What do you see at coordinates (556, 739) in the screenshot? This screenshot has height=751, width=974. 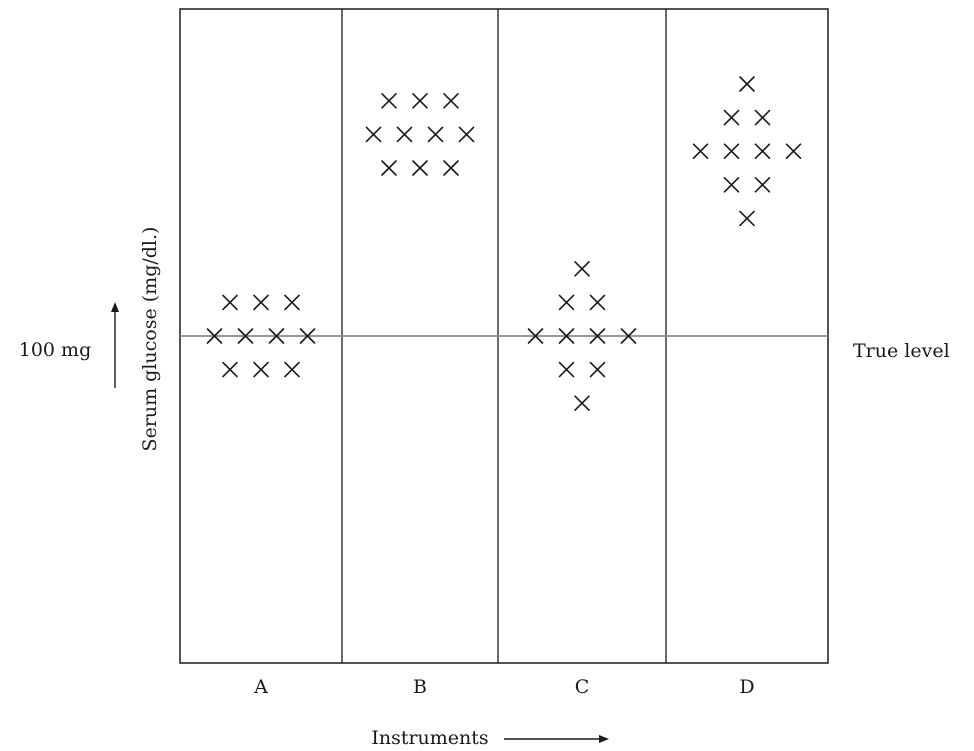 I see `x-axis-arrow` at bounding box center [556, 739].